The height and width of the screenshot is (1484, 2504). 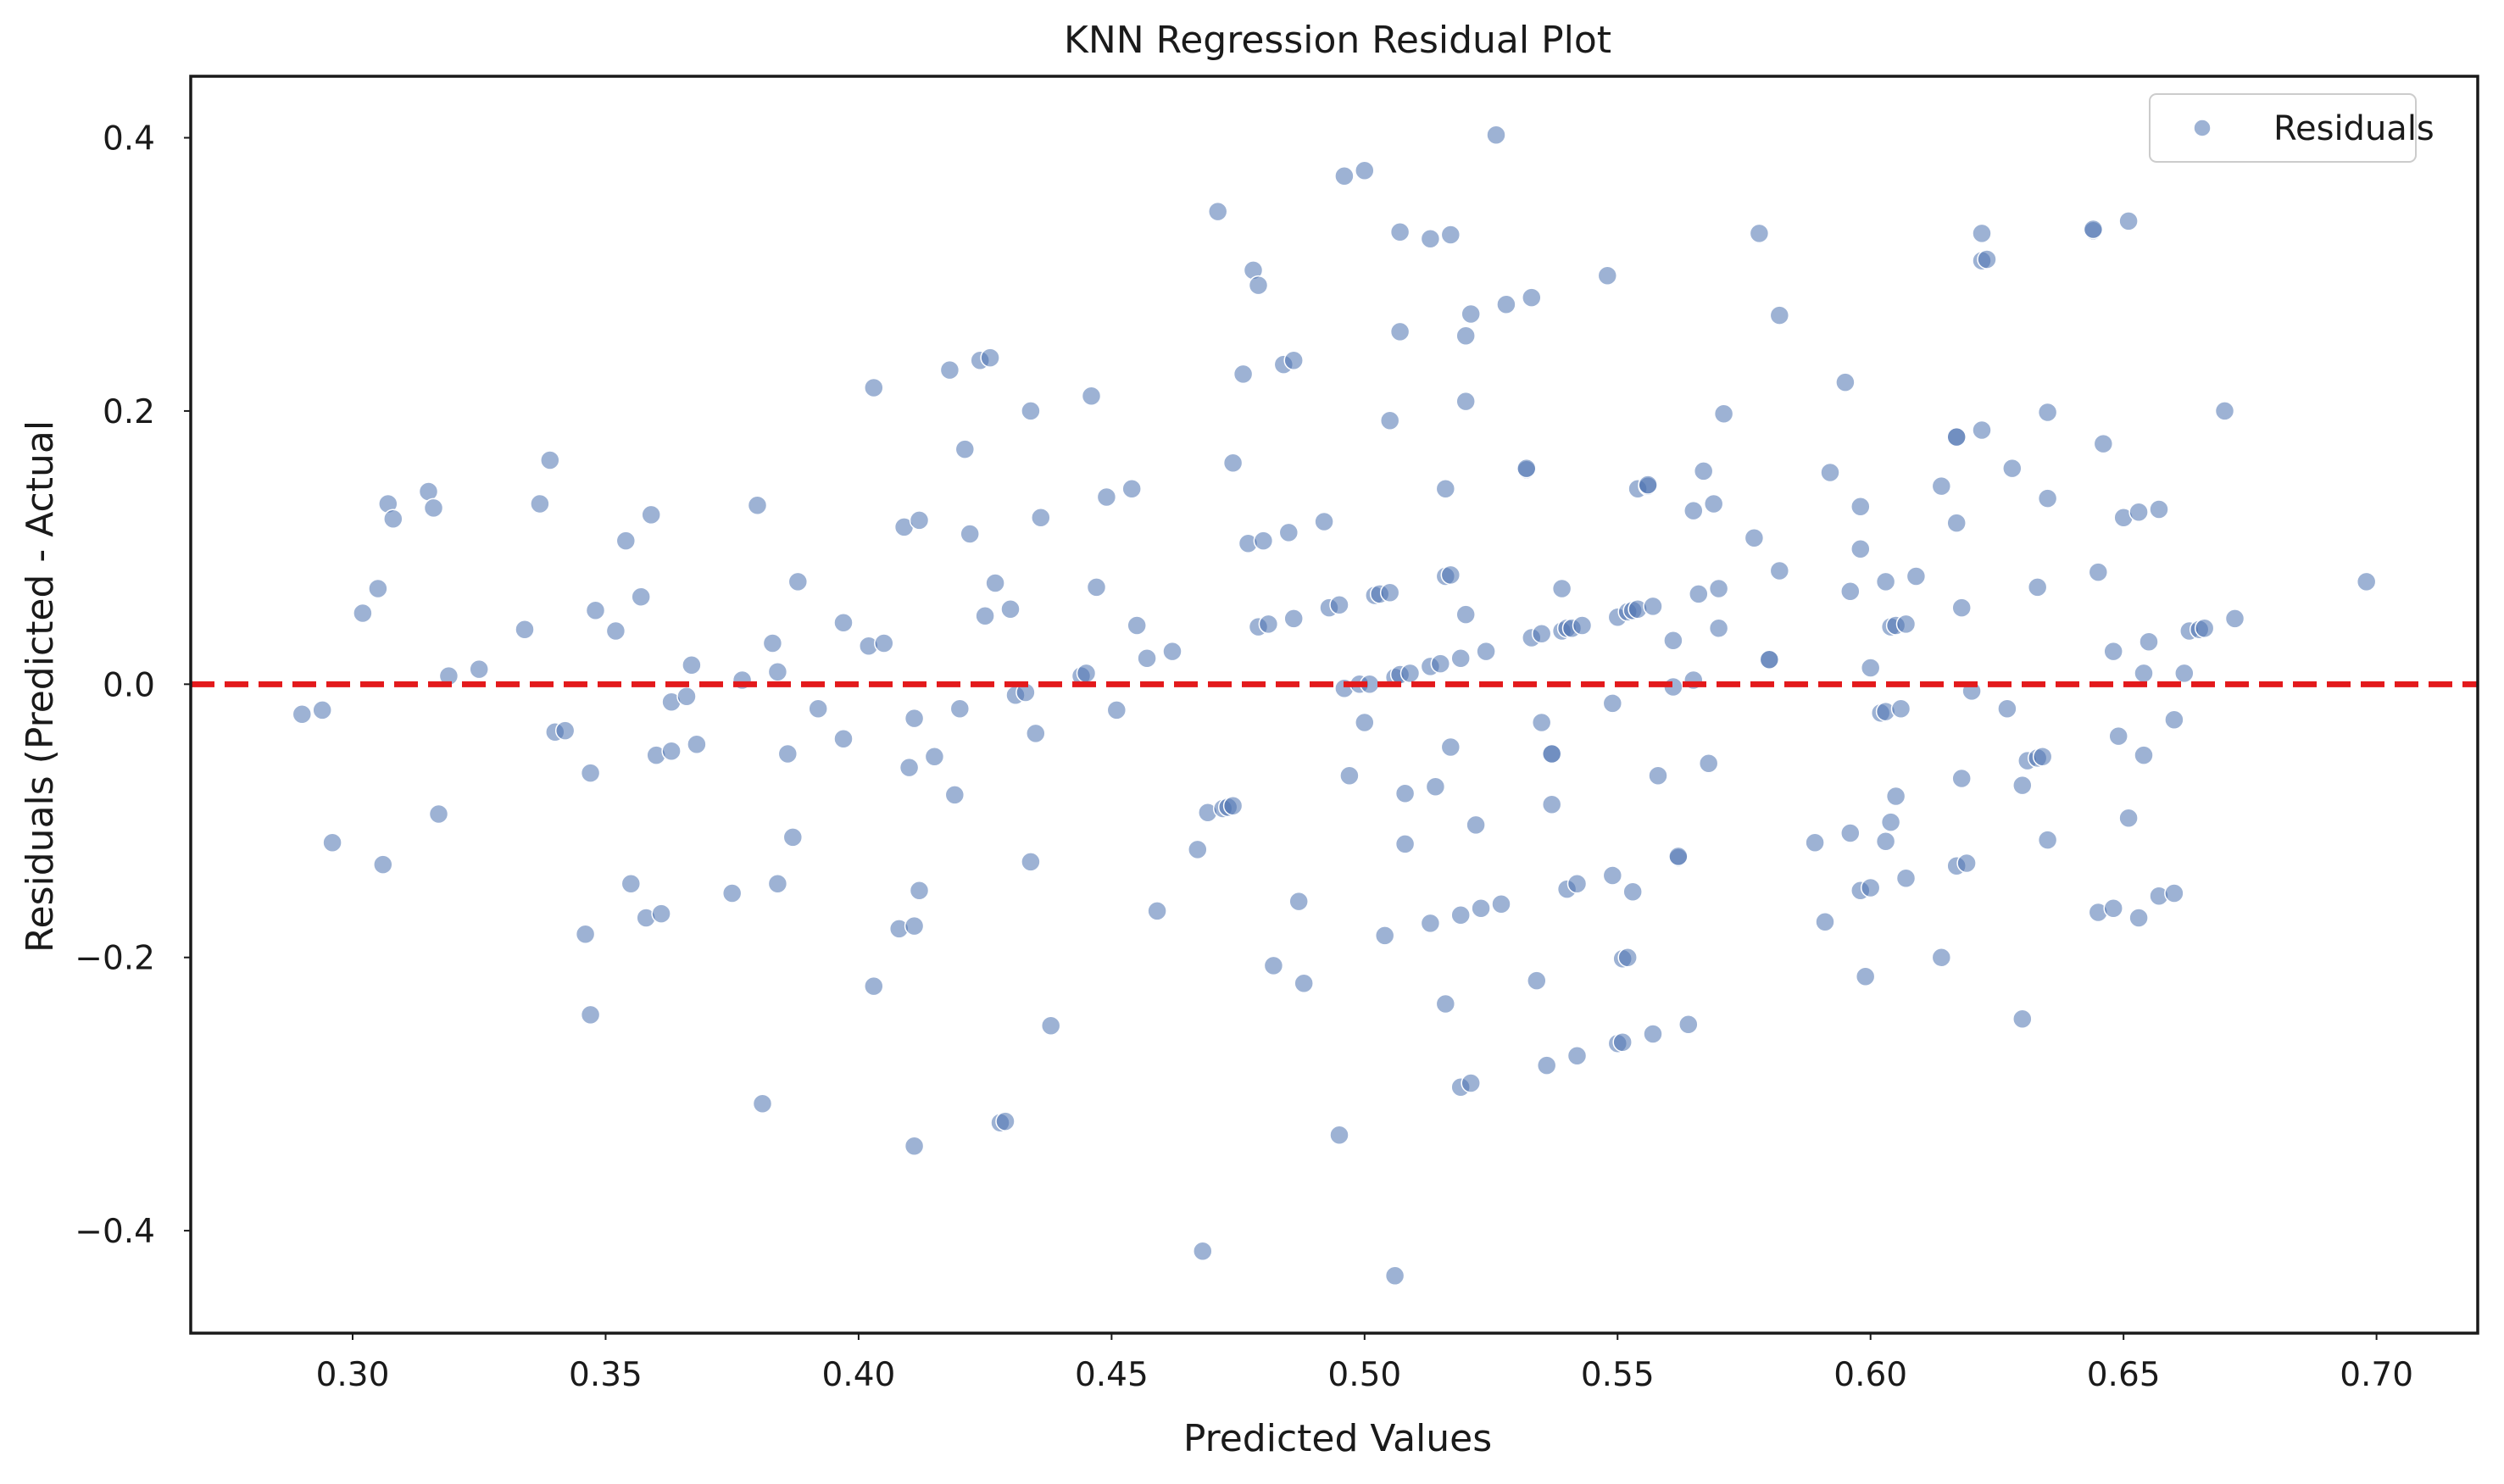 What do you see at coordinates (606, 1375) in the screenshot?
I see `x-tick-label: 0.35` at bounding box center [606, 1375].